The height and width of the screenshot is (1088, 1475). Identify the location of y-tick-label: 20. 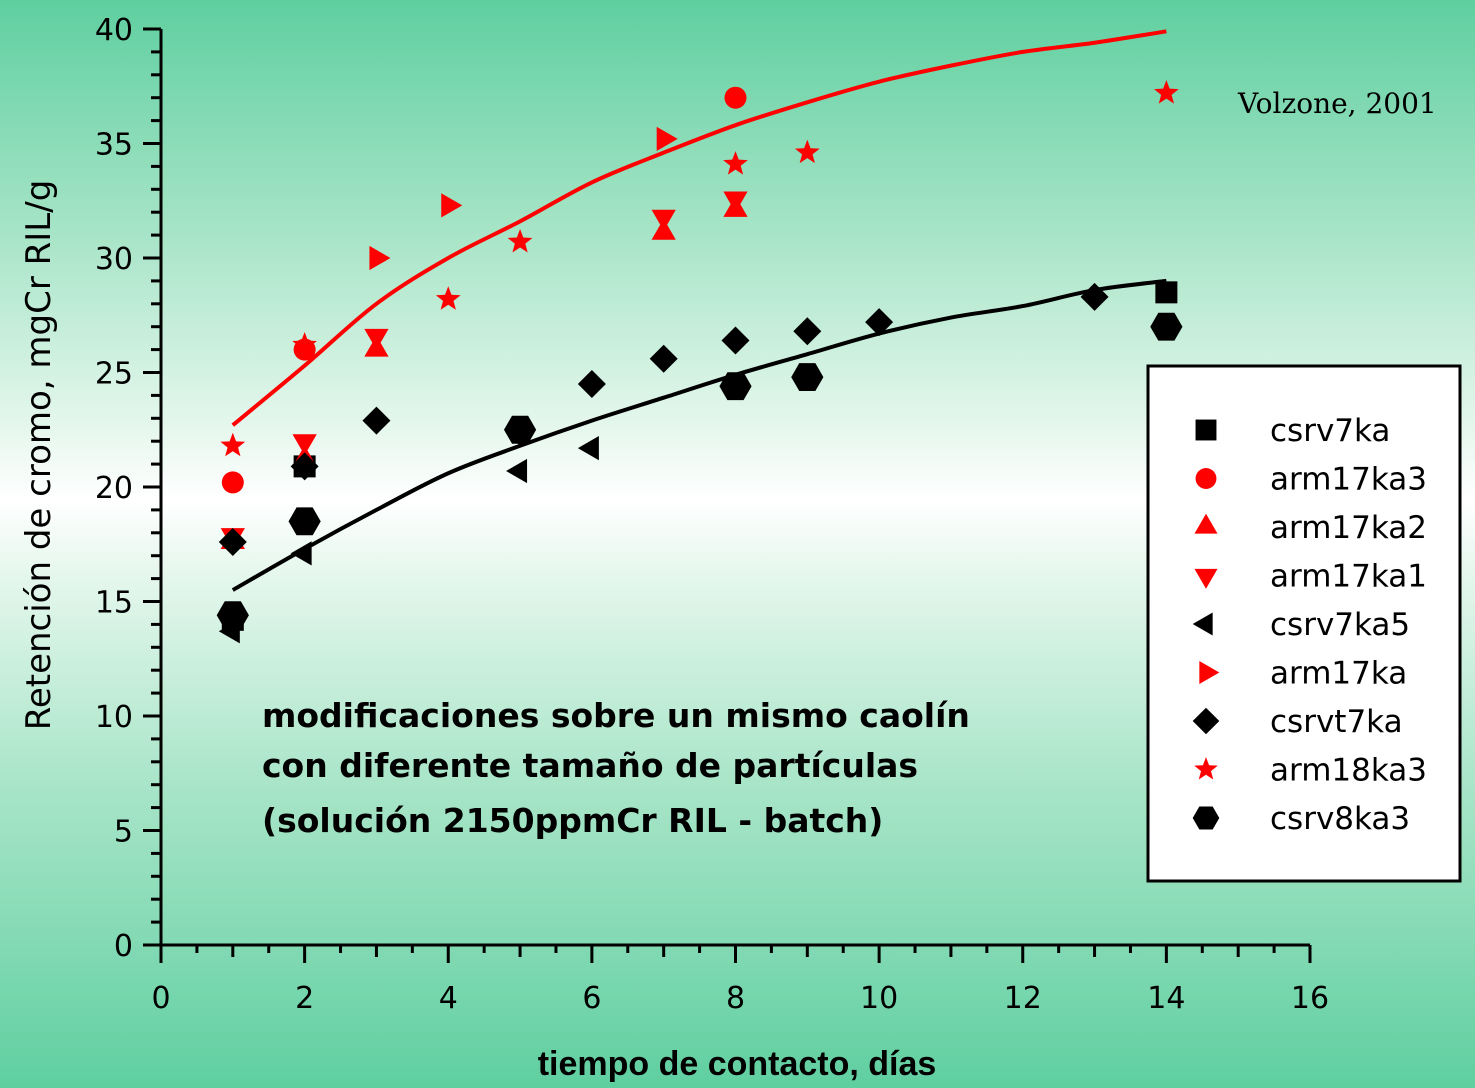
(114, 488).